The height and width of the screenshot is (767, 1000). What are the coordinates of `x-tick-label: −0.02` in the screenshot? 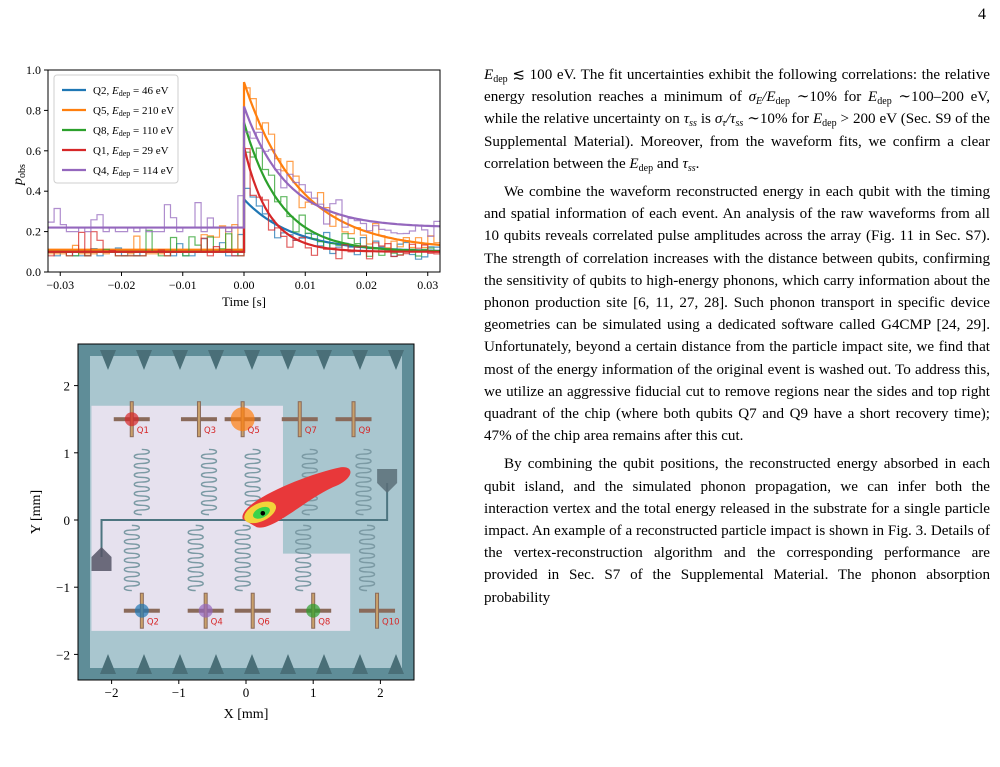 It's located at (122, 285).